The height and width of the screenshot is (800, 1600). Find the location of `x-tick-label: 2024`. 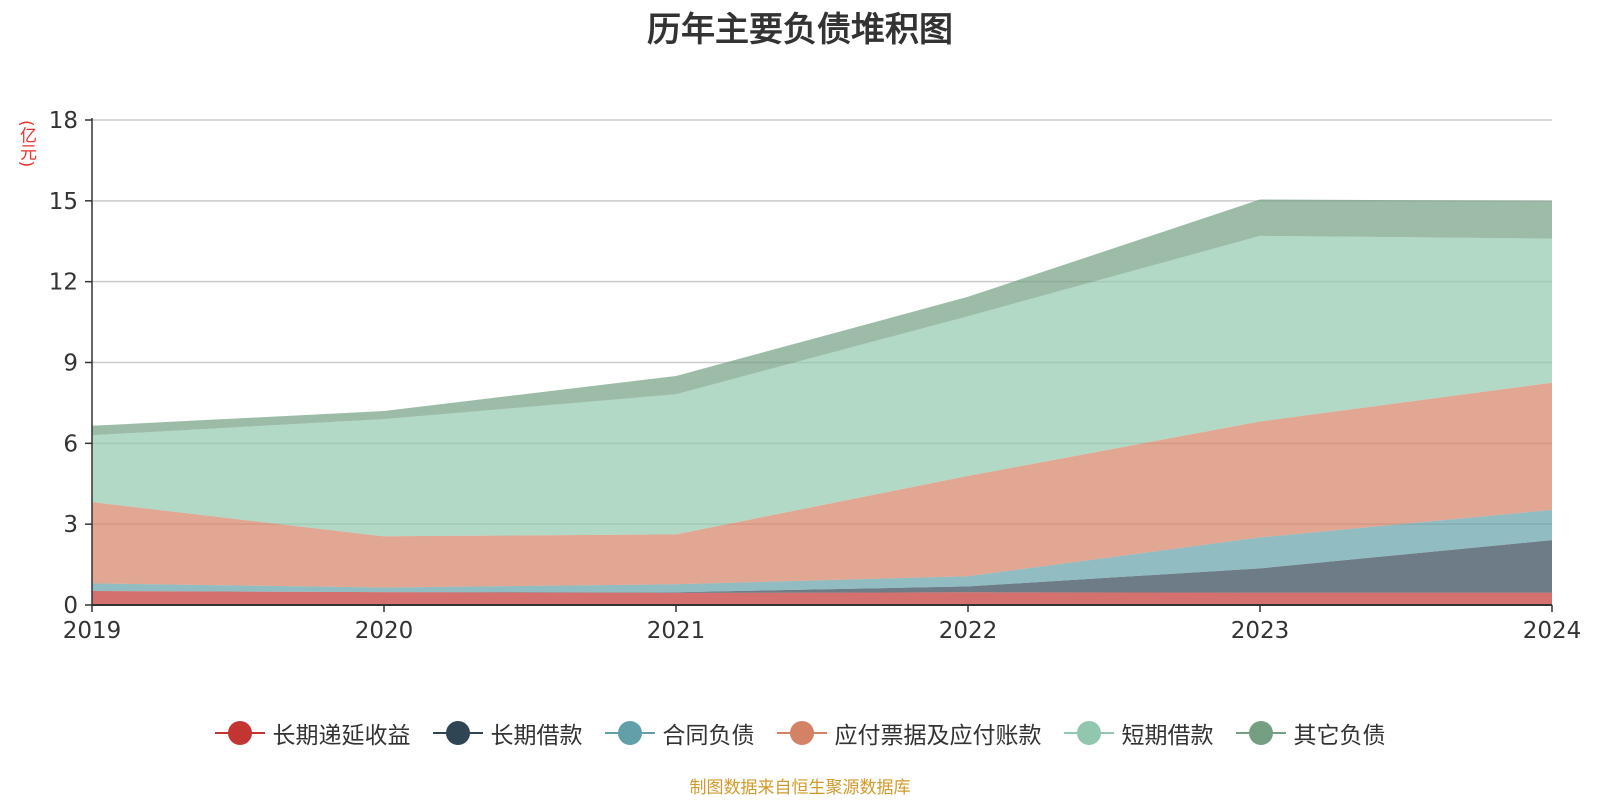

x-tick-label: 2024 is located at coordinates (1552, 631).